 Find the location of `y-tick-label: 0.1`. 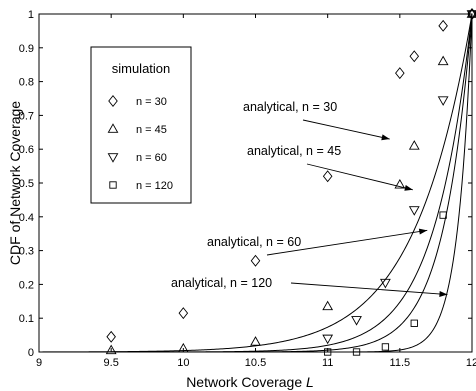

y-tick-label: 0.1 is located at coordinates (26, 319).